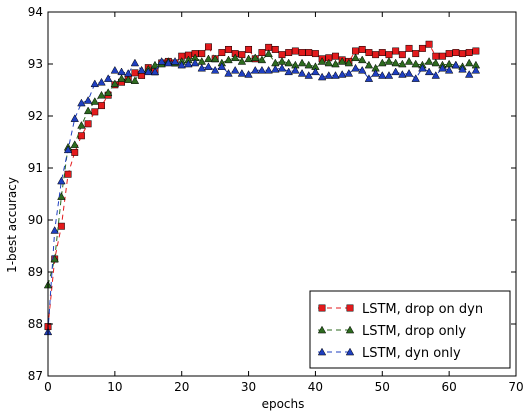  I want to click on y-tick-label: 89, so click(35, 272).